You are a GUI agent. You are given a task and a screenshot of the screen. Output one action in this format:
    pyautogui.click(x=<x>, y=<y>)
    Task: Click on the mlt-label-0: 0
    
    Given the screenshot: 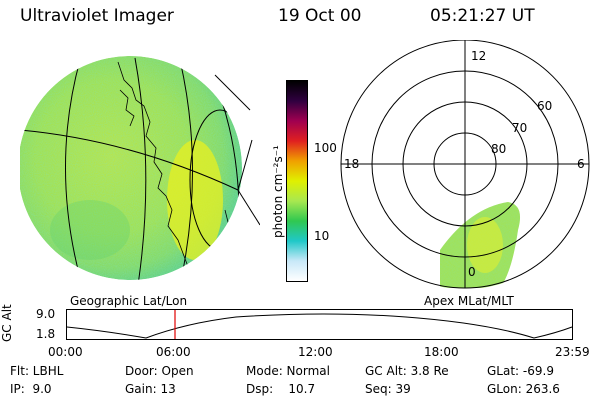 What is the action you would take?
    pyautogui.click(x=472, y=272)
    